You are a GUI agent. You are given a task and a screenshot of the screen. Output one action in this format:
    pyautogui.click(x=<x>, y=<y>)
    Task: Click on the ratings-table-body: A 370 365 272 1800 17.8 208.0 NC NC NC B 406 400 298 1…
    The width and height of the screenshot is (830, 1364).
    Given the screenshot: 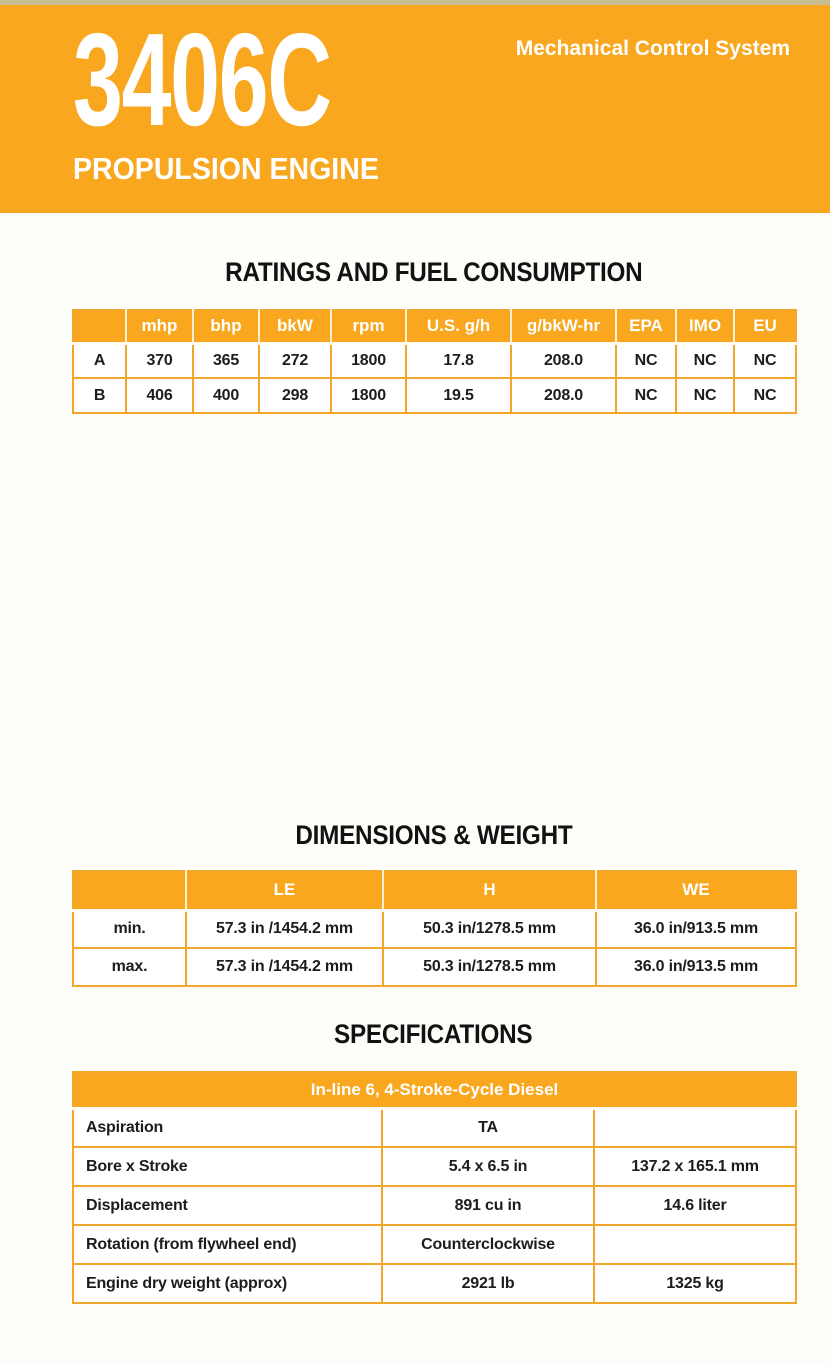 What is the action you would take?
    pyautogui.click(x=434, y=378)
    